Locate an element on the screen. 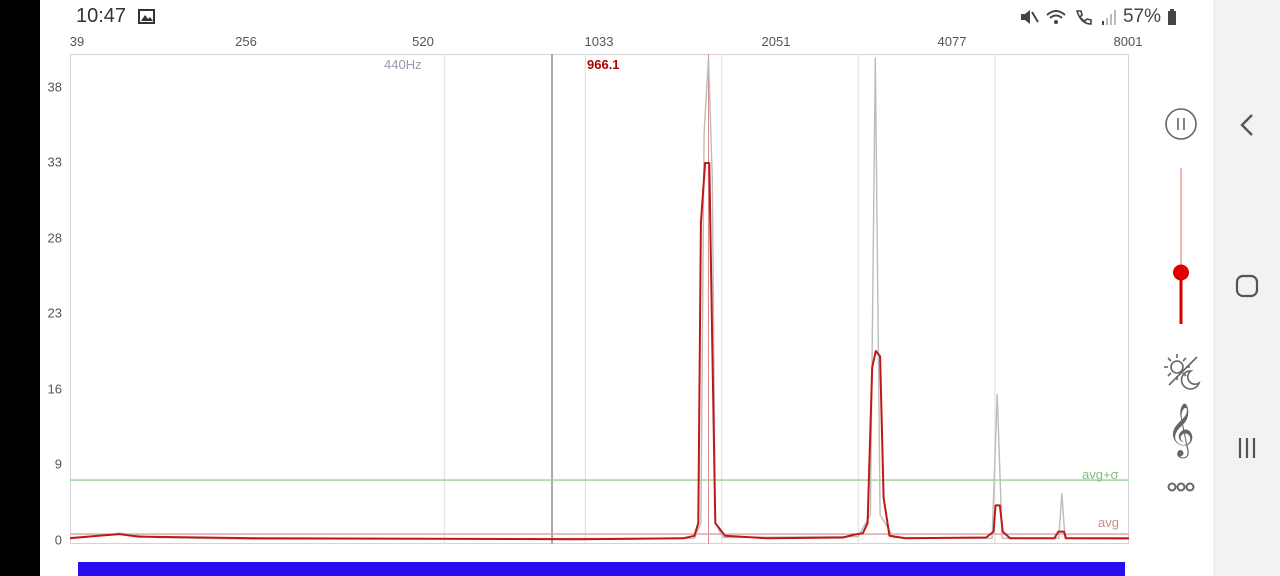 The width and height of the screenshot is (1280, 576). wifi-icon is located at coordinates (1056, 17).